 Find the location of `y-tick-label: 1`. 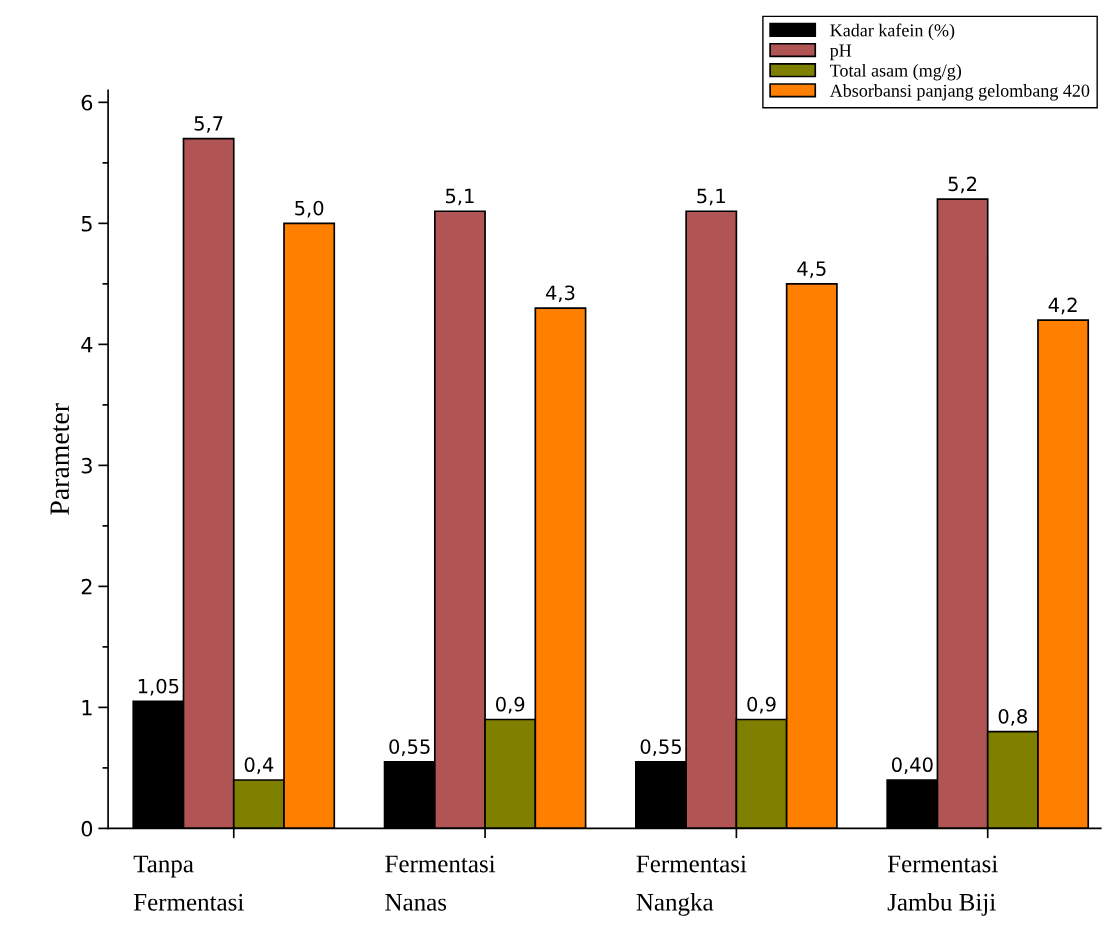

y-tick-label: 1 is located at coordinates (87, 708).